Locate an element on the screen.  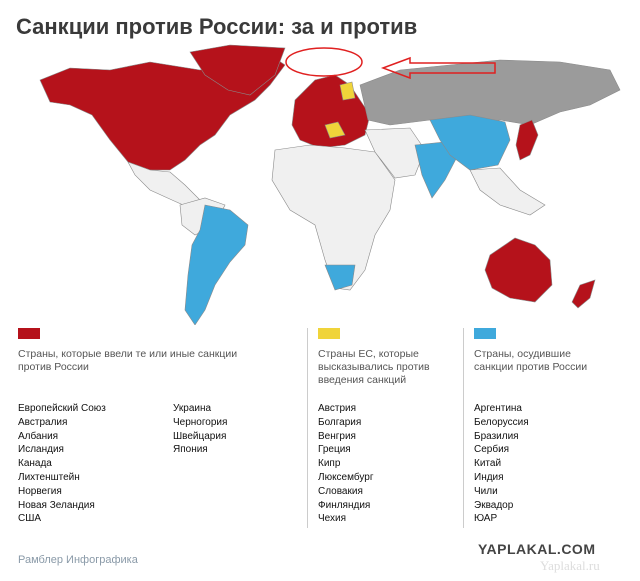
country: Чехия is located at coordinates (332, 519).